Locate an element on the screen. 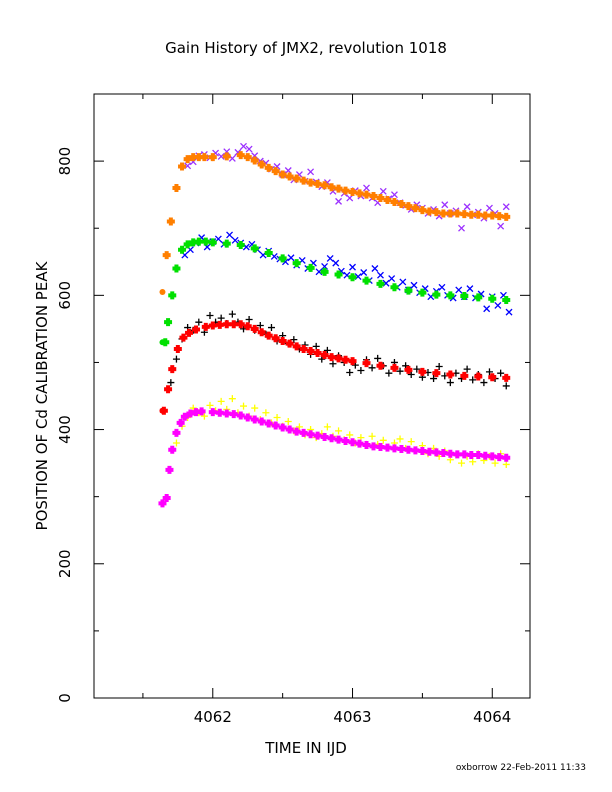  x-axis-label: TIME IN IJD is located at coordinates (305, 748).